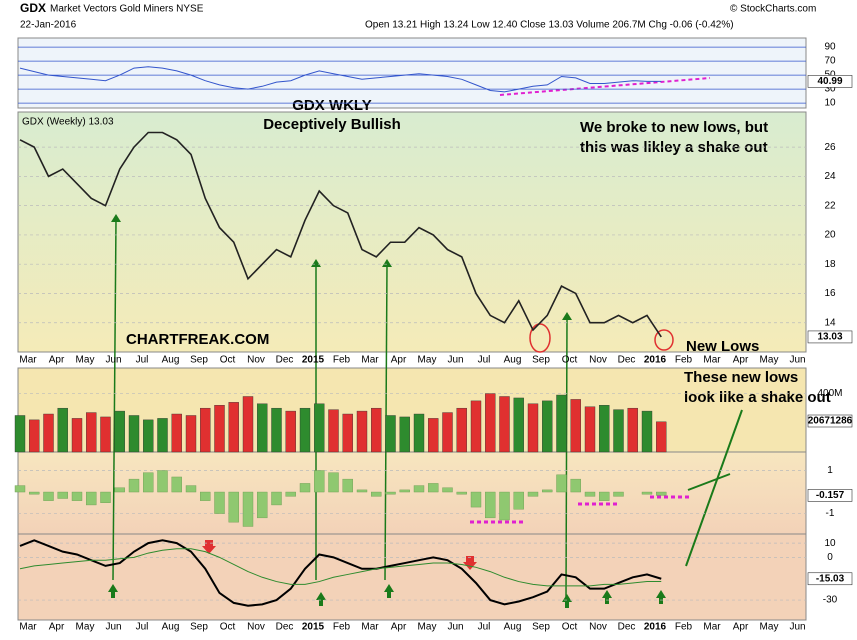  Describe the element at coordinates (830, 235) in the screenshot. I see `y-tick-label: 20` at that location.